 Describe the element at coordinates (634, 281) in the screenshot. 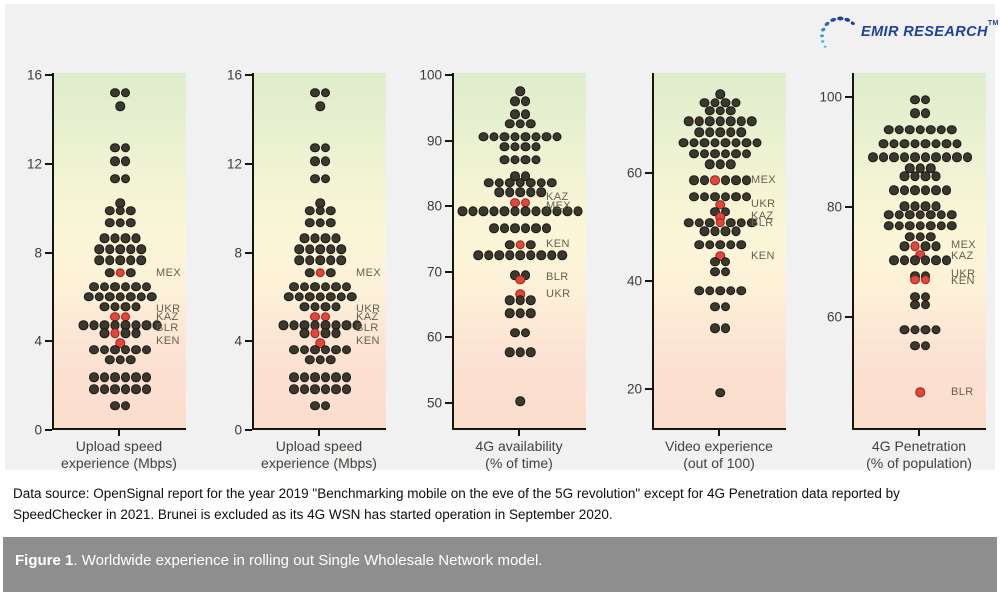

I see `y-axis-tick-label: 40` at that location.